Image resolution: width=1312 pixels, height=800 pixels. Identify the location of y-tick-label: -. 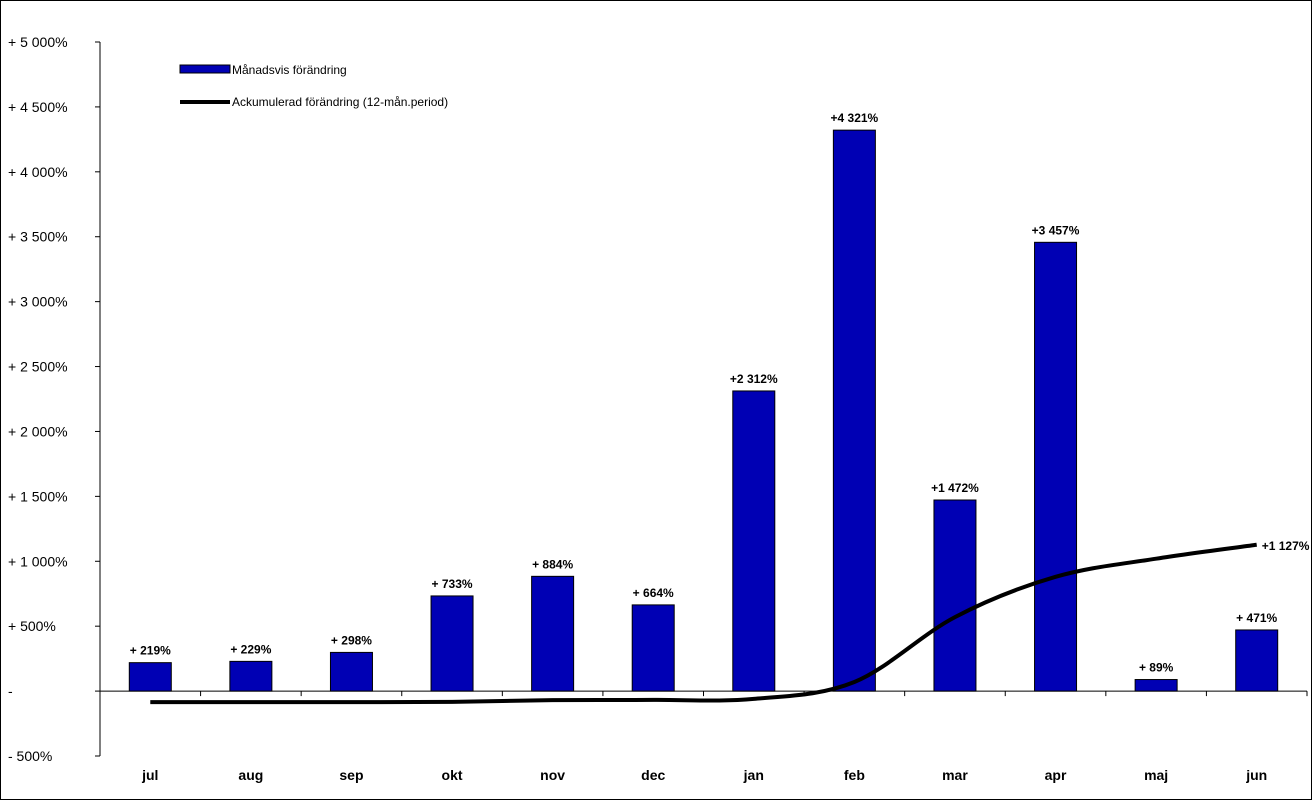
(10, 691).